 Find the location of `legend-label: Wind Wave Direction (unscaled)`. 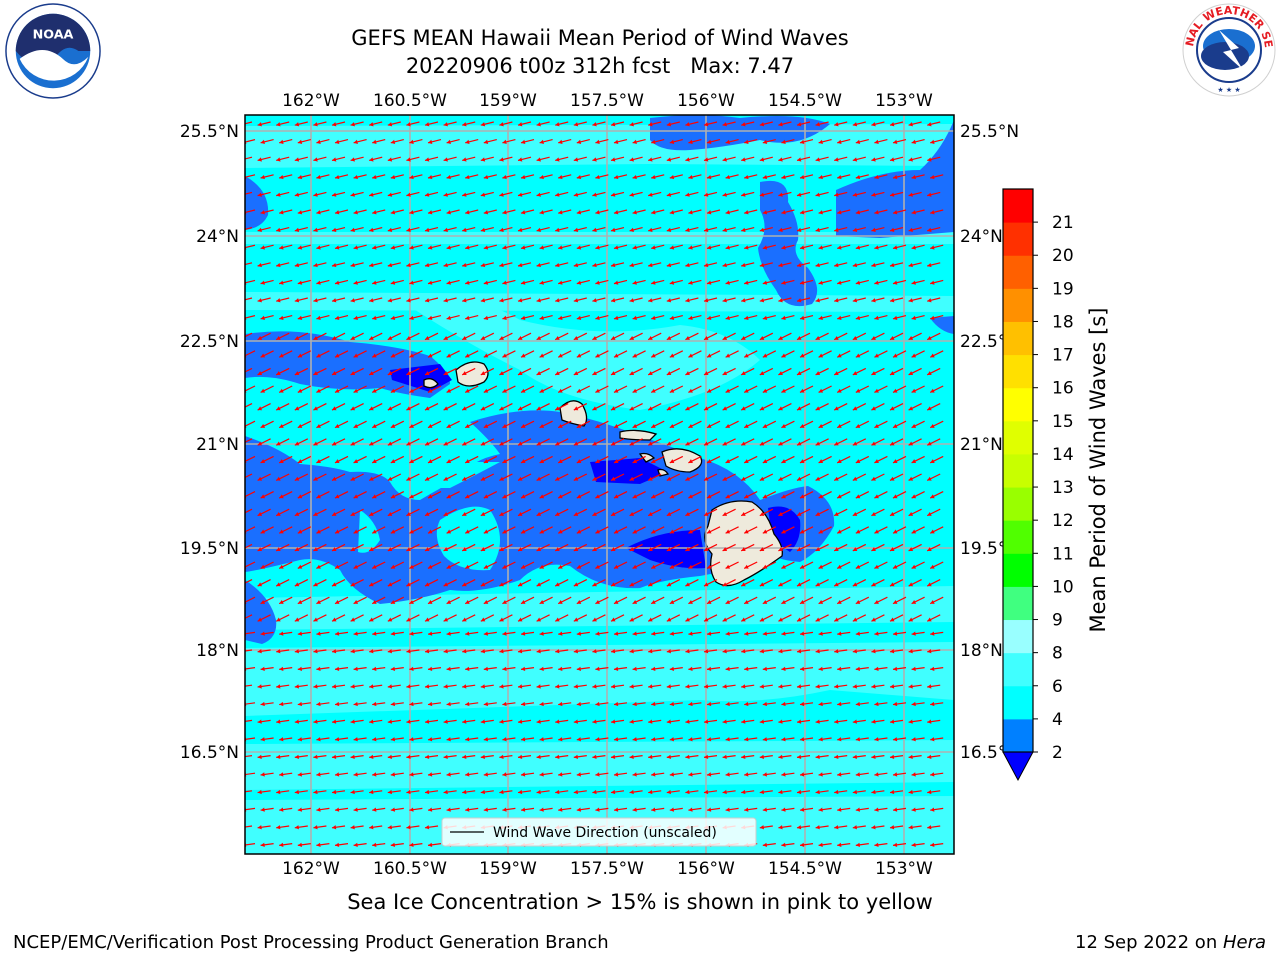

legend-label: Wind Wave Direction (unscaled) is located at coordinates (605, 833).